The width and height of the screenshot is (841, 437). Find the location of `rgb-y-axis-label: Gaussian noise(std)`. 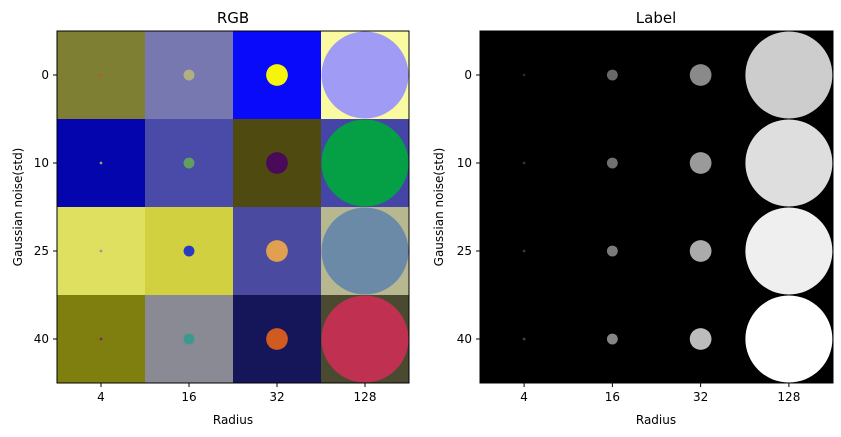

rgb-y-axis-label: Gaussian noise(std) is located at coordinates (18, 207).